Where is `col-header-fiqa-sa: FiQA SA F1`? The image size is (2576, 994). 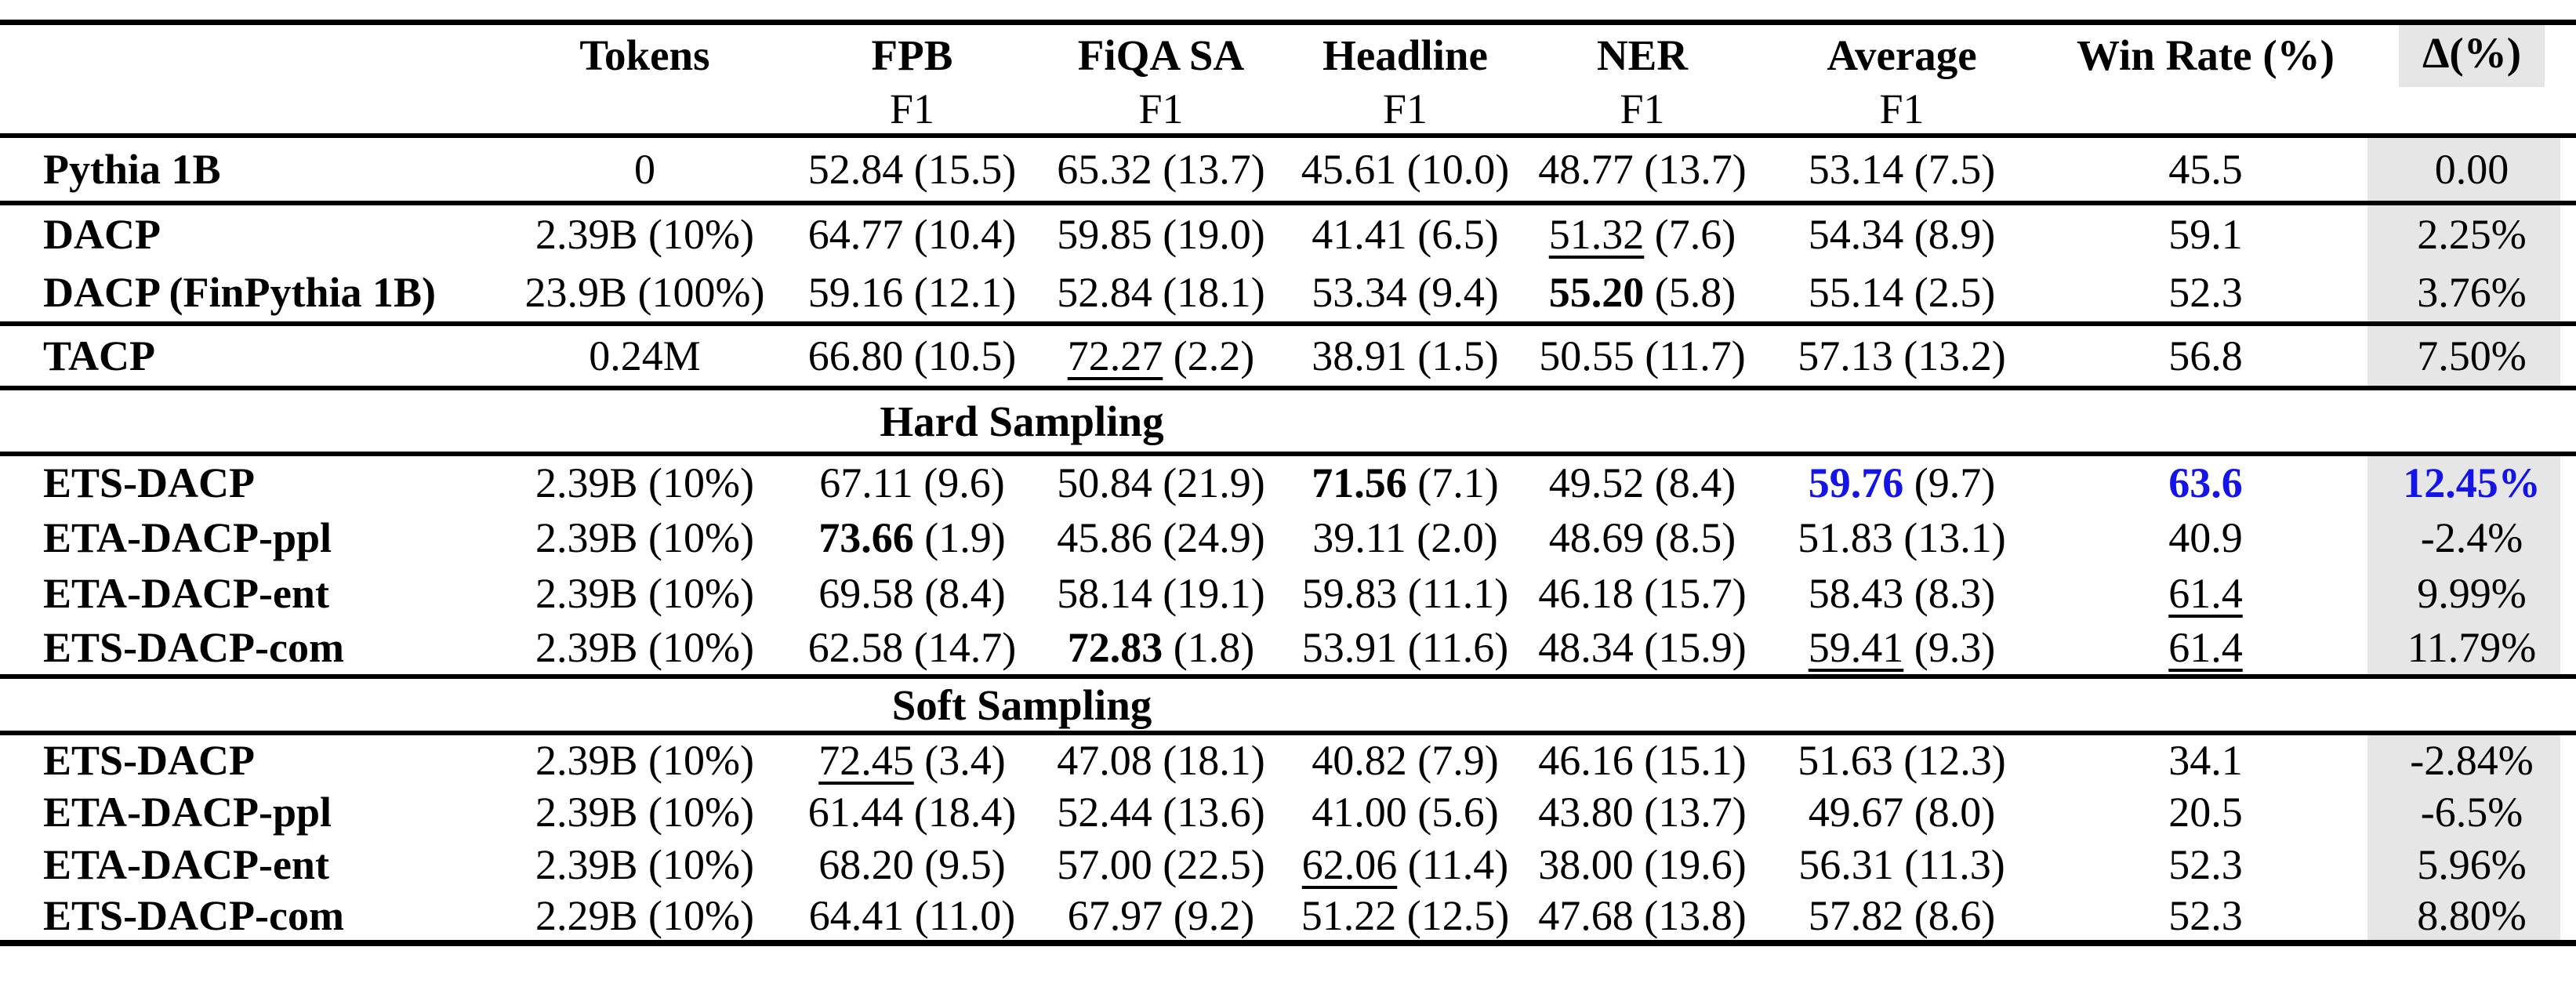
col-header-fiqa-sa: FiQA SA F1 is located at coordinates (1161, 79).